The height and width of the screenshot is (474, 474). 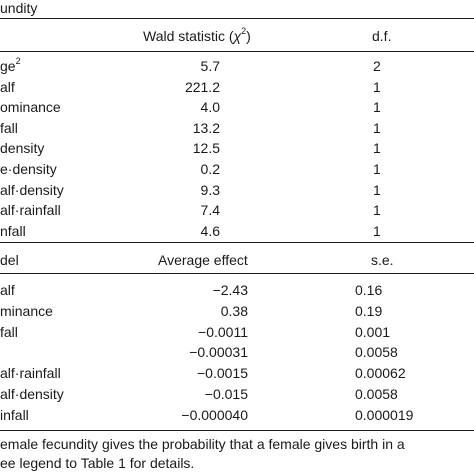 What do you see at coordinates (97, 463) in the screenshot?
I see `footnote-line-2: ee legend to Table 1 for details.` at bounding box center [97, 463].